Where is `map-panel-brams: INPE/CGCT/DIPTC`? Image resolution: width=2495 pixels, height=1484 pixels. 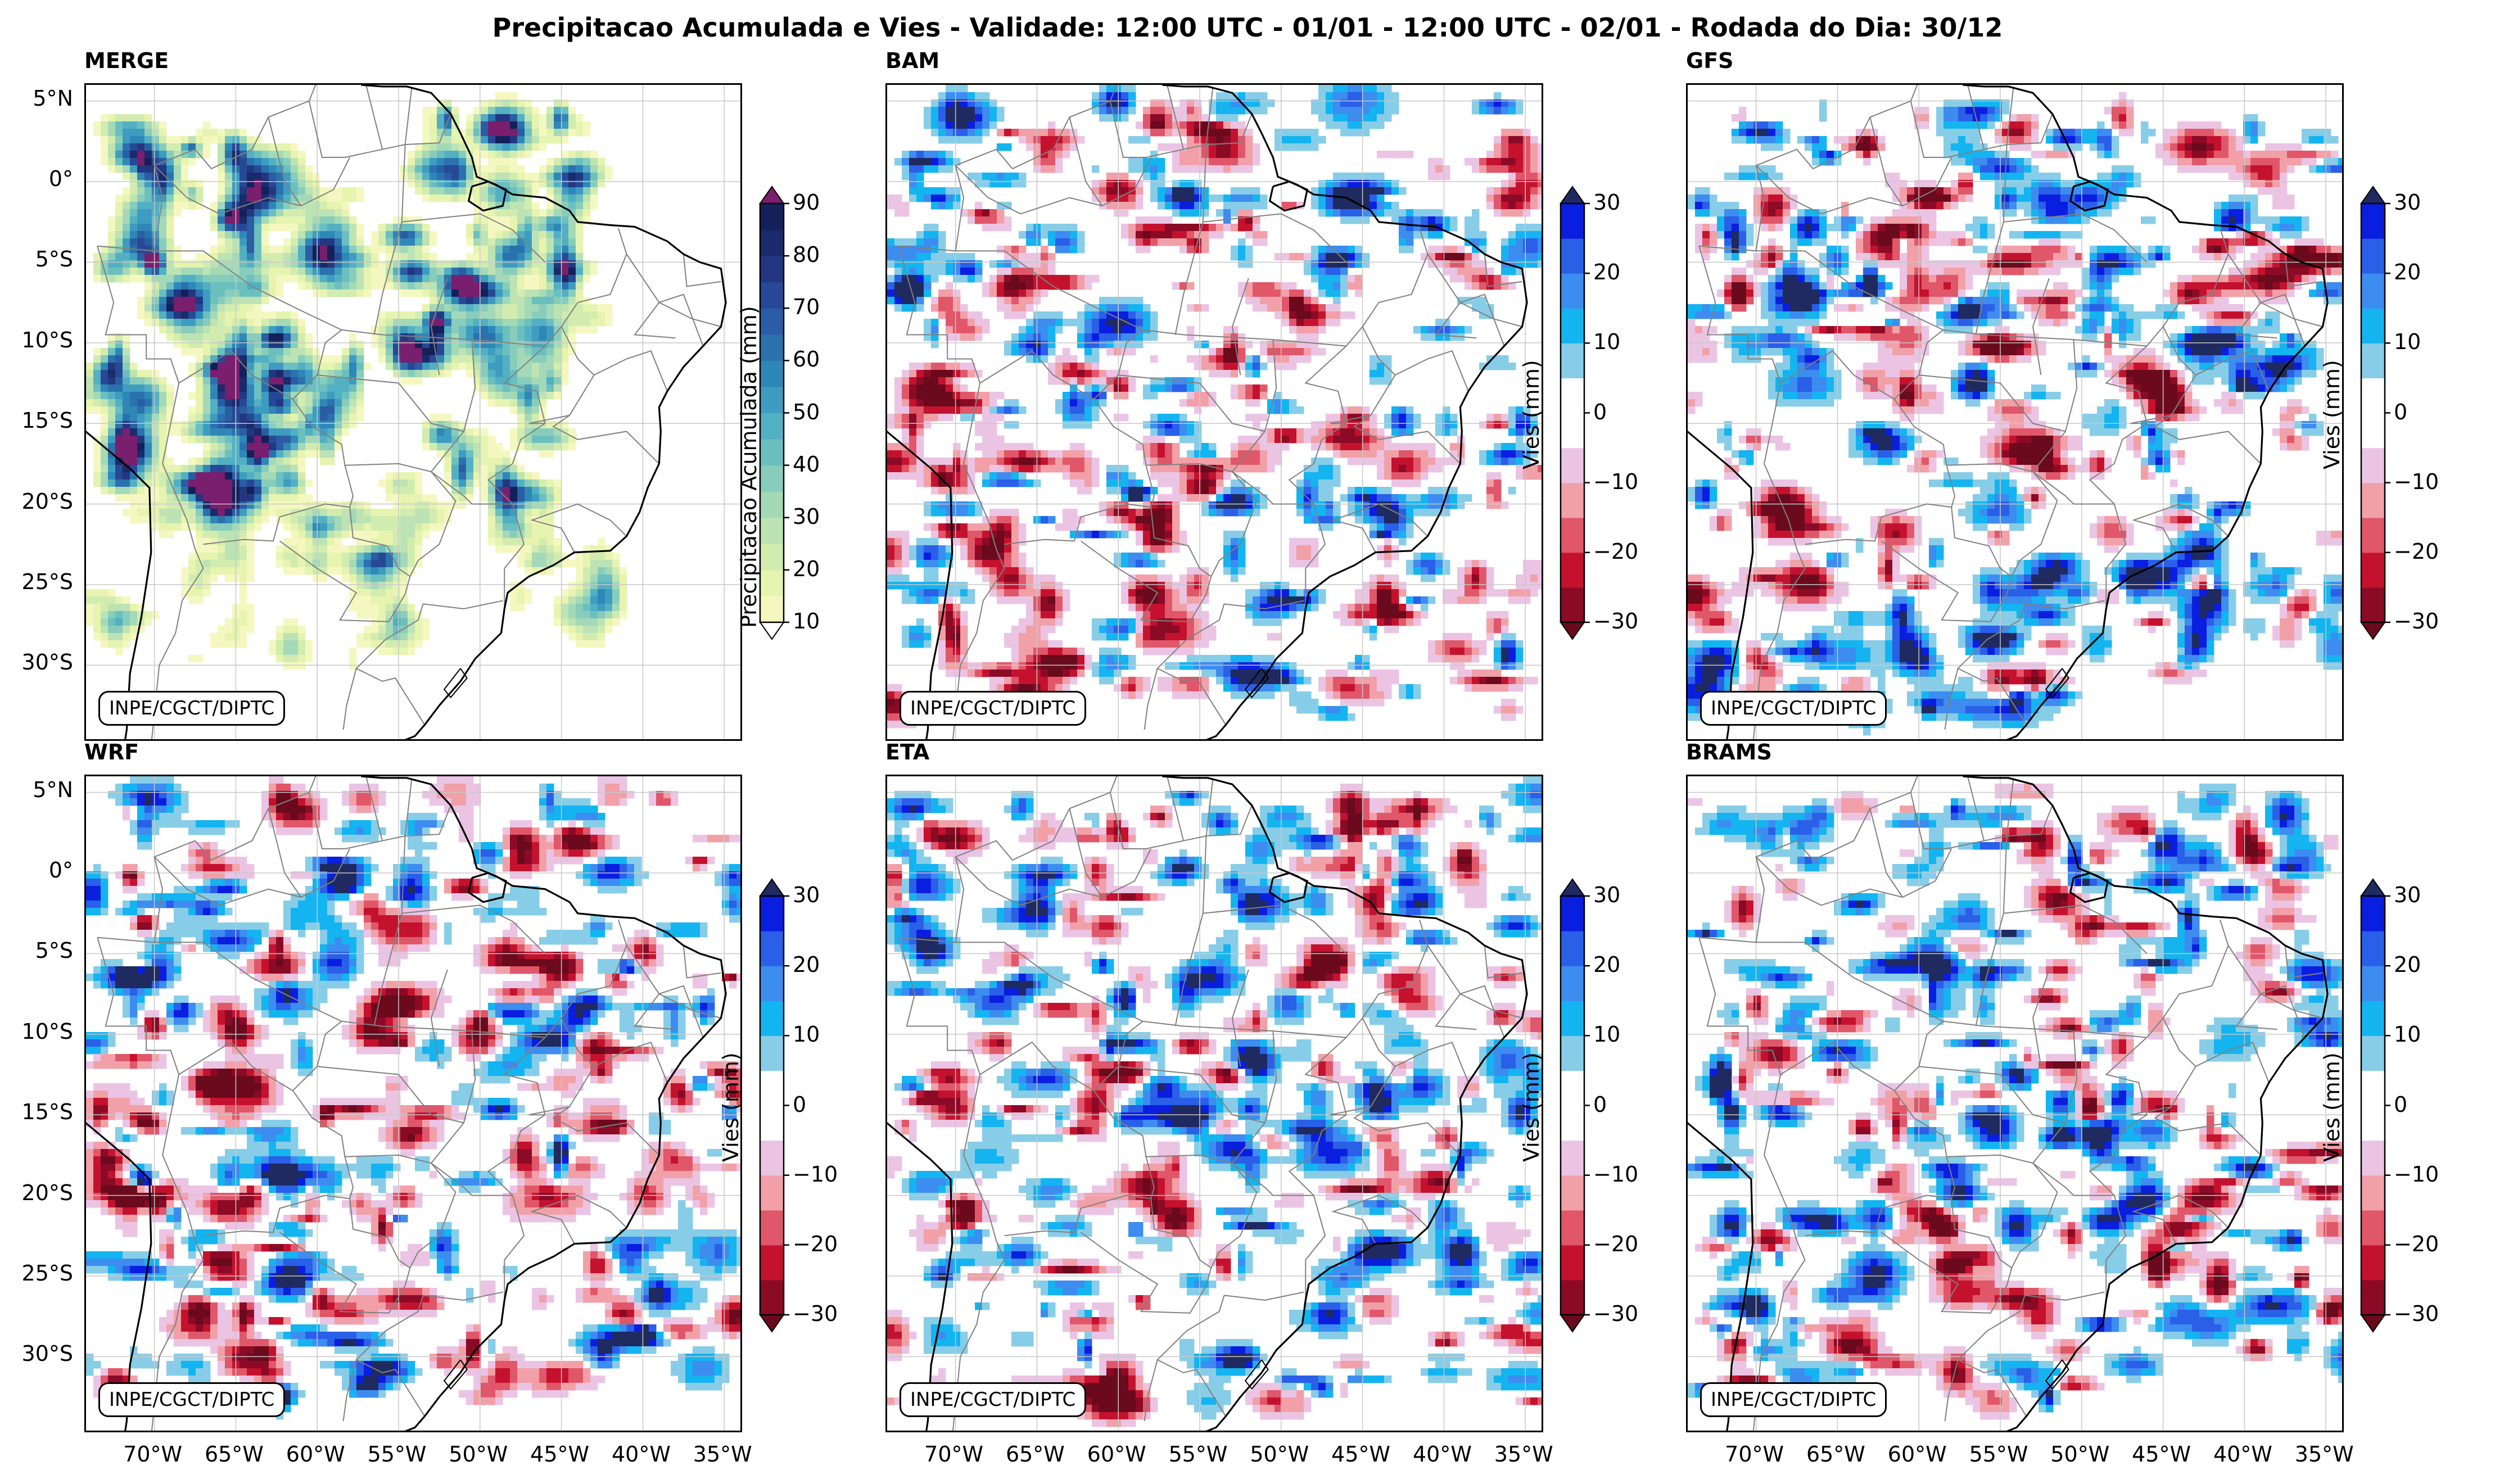 map-panel-brams: INPE/CGCT/DIPTC is located at coordinates (2015, 1103).